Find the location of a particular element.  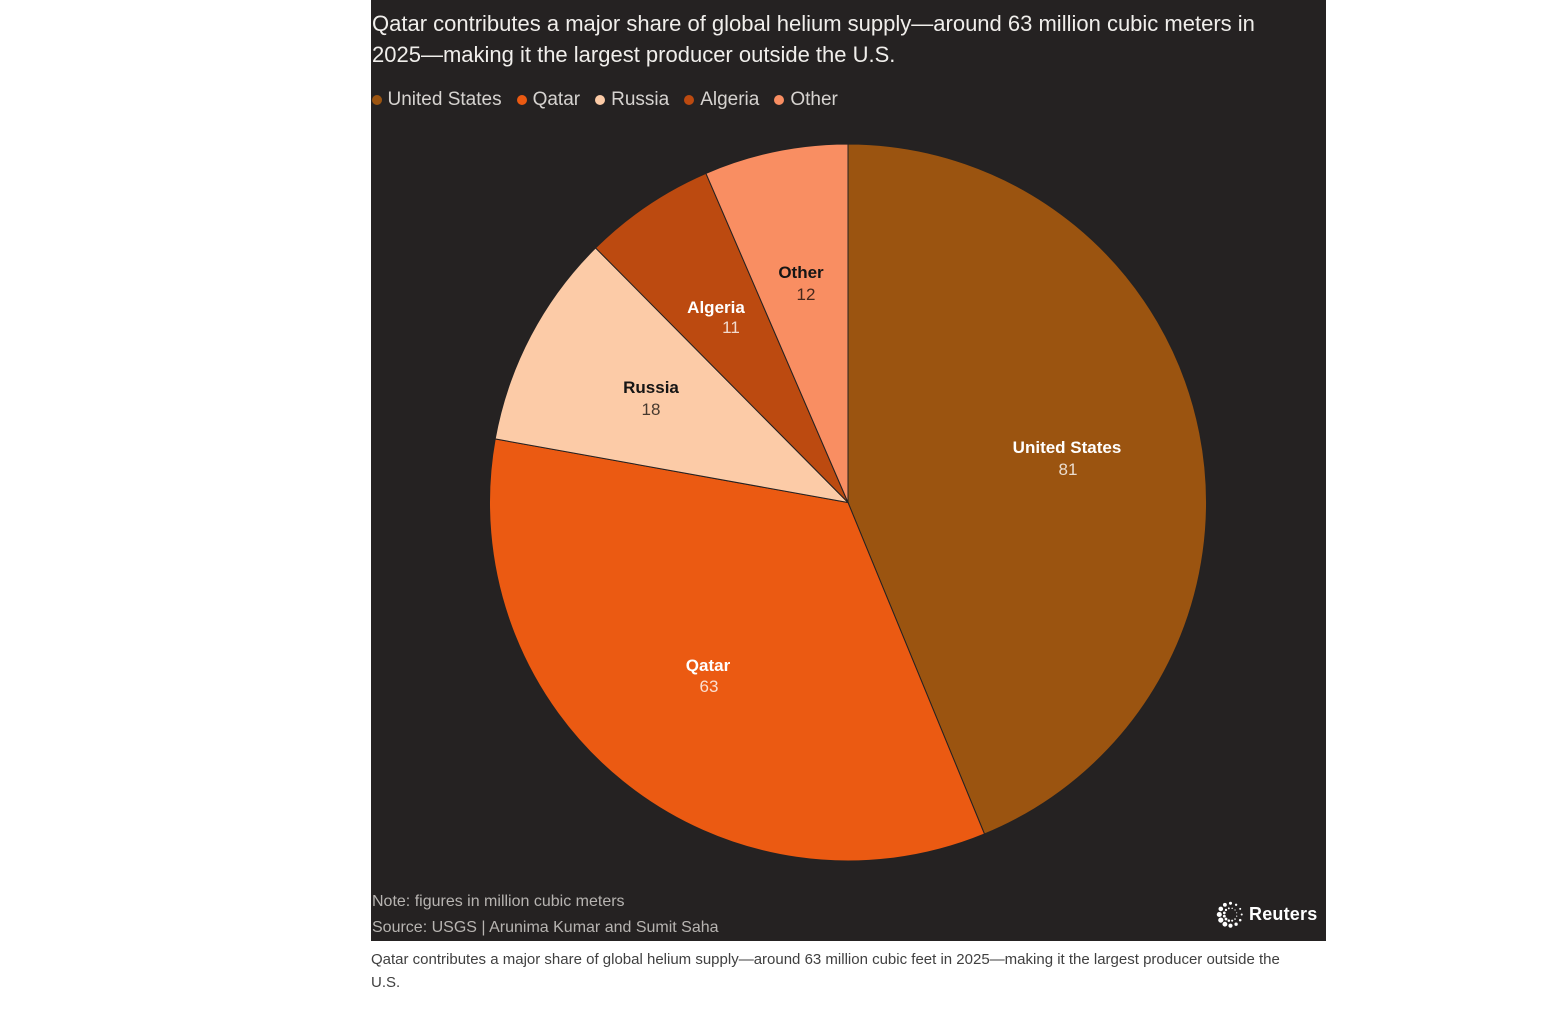

slice-value-russia: 18 is located at coordinates (651, 409).